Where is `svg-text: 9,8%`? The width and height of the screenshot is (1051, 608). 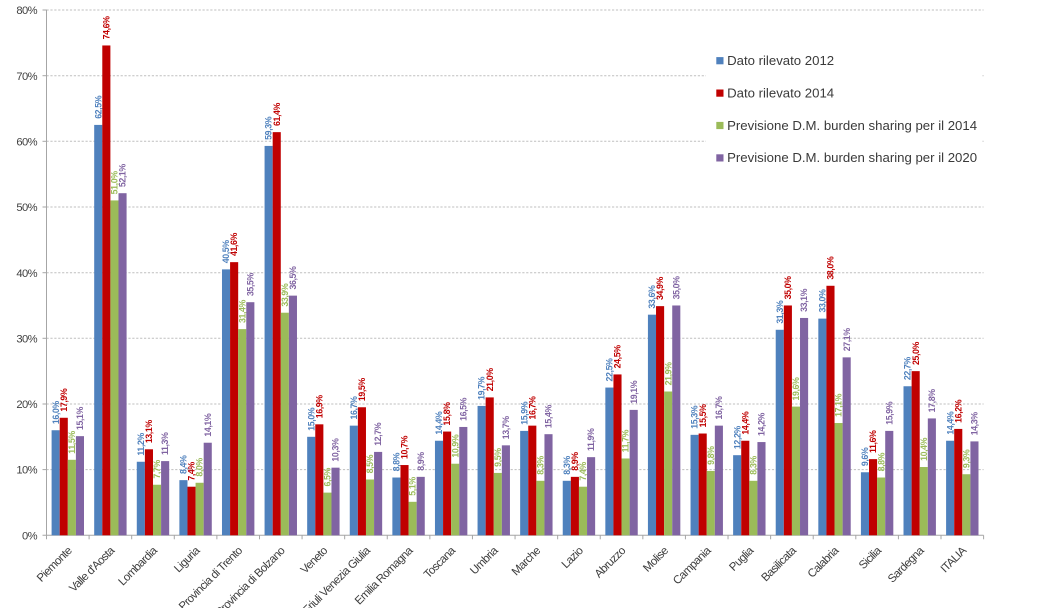
svg-text: 9,8% is located at coordinates (711, 455).